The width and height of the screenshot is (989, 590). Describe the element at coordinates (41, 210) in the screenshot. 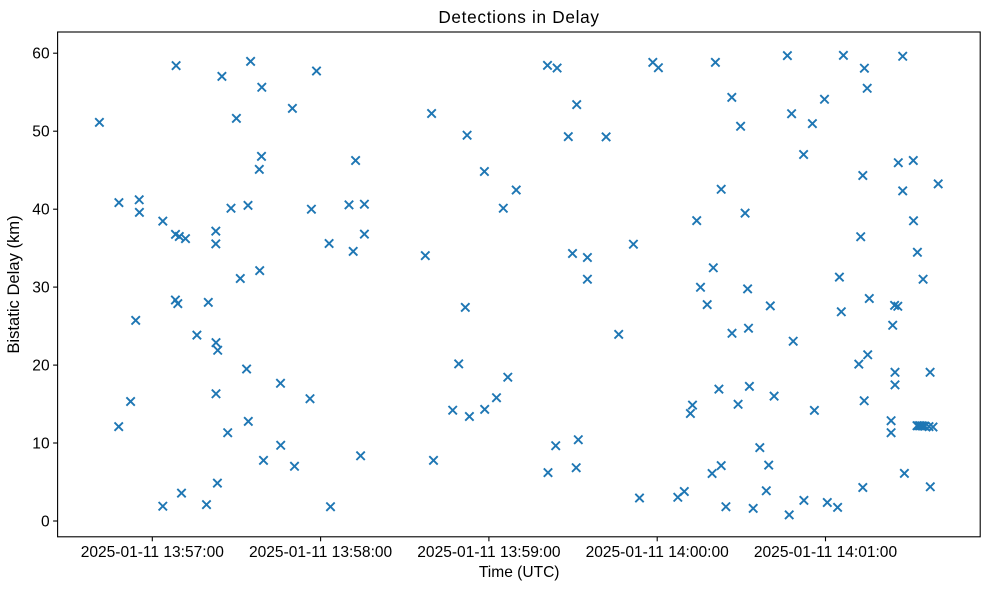

I see `svg-text: 40` at that location.